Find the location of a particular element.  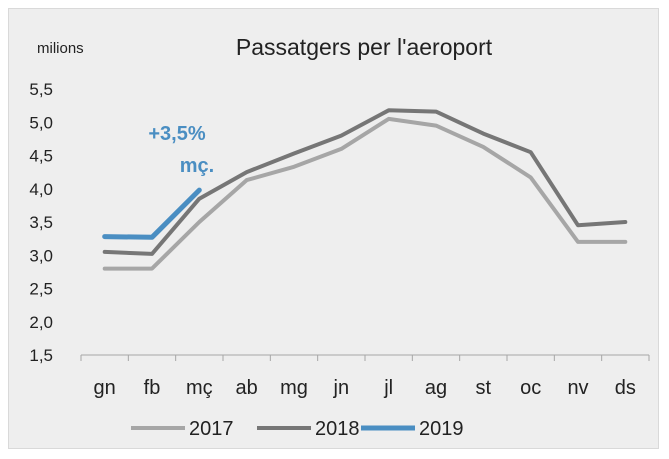

y-tick-label: 1,5 is located at coordinates (41, 355).